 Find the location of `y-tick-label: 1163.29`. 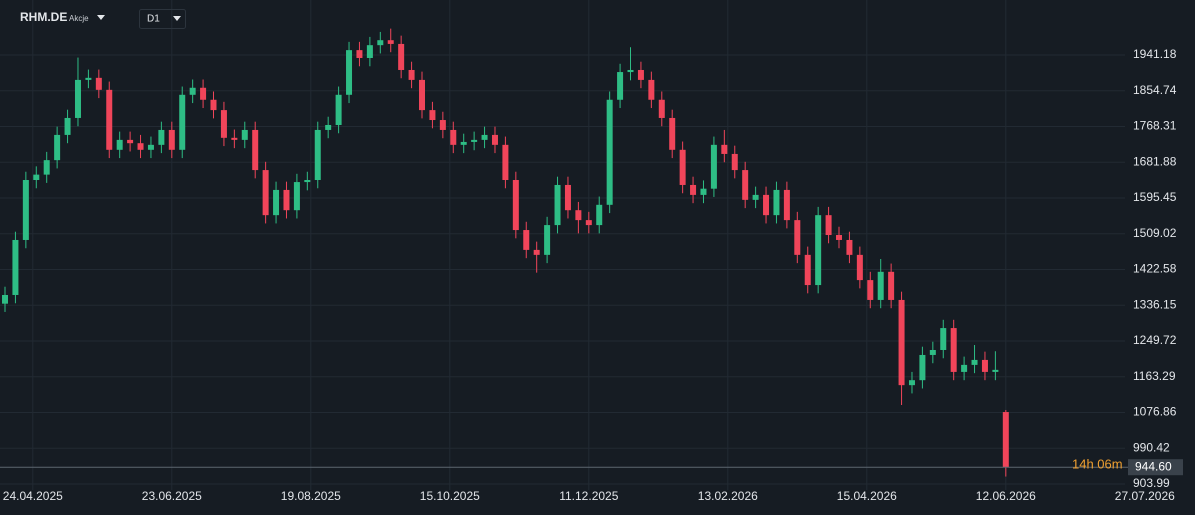

y-tick-label: 1163.29 is located at coordinates (1154, 376).